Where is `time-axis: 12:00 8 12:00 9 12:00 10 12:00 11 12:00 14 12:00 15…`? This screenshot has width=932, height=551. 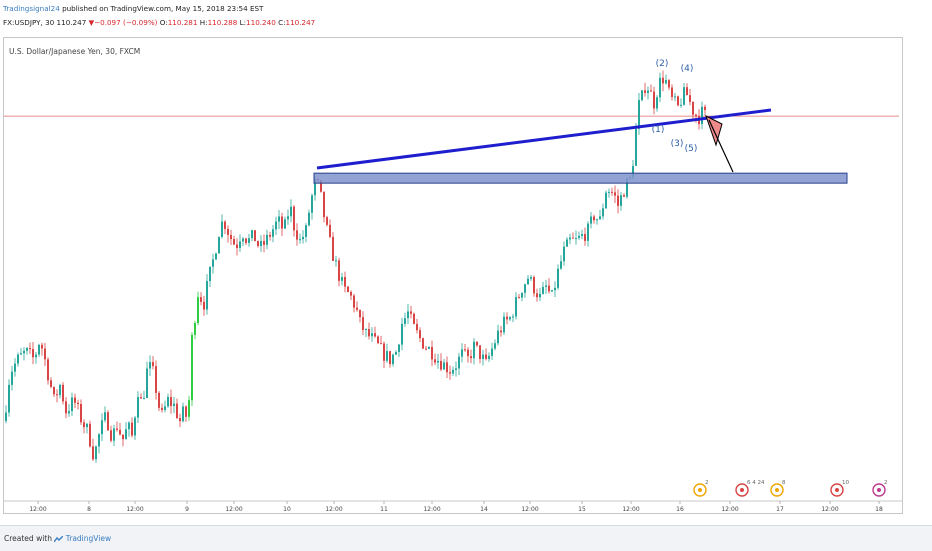 time-axis: 12:00 8 12:00 9 12:00 10 12:00 11 12:00 14 12:00 15… is located at coordinates (453, 506).